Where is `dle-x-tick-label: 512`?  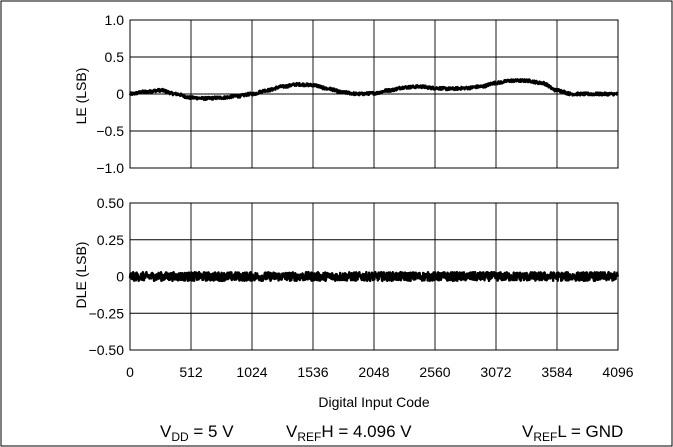
dle-x-tick-label: 512 is located at coordinates (191, 372).